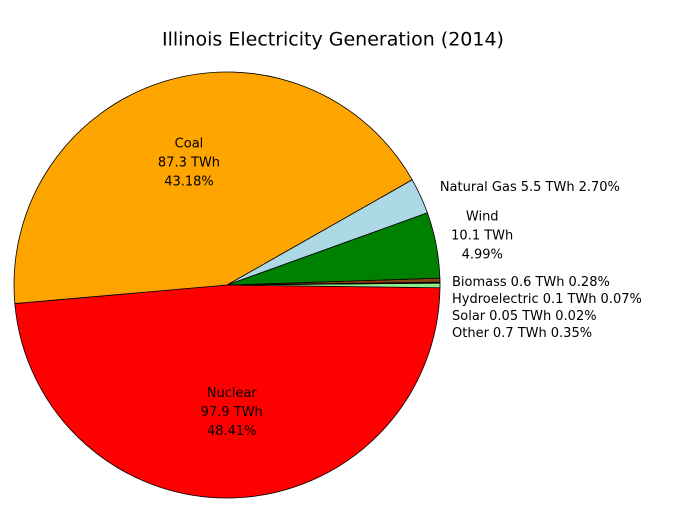  Describe the element at coordinates (469, 316) in the screenshot. I see `slice-label-part: Solar` at that location.